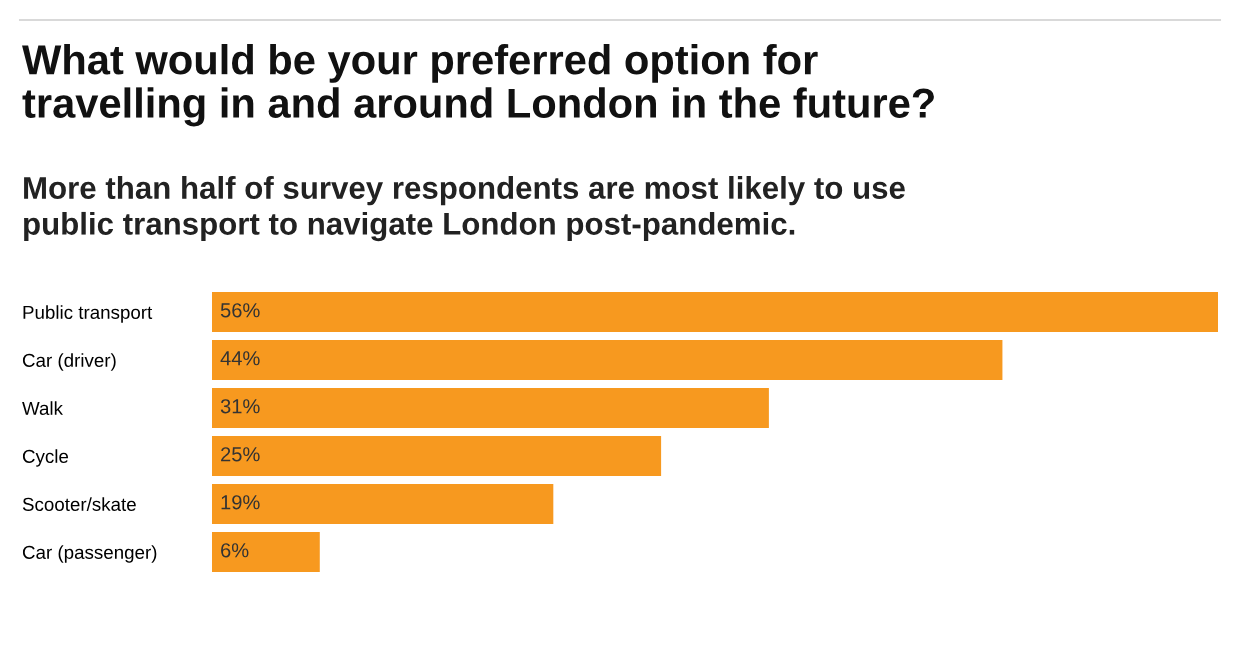  Describe the element at coordinates (240, 502) in the screenshot. I see `data-label: 19%` at that location.